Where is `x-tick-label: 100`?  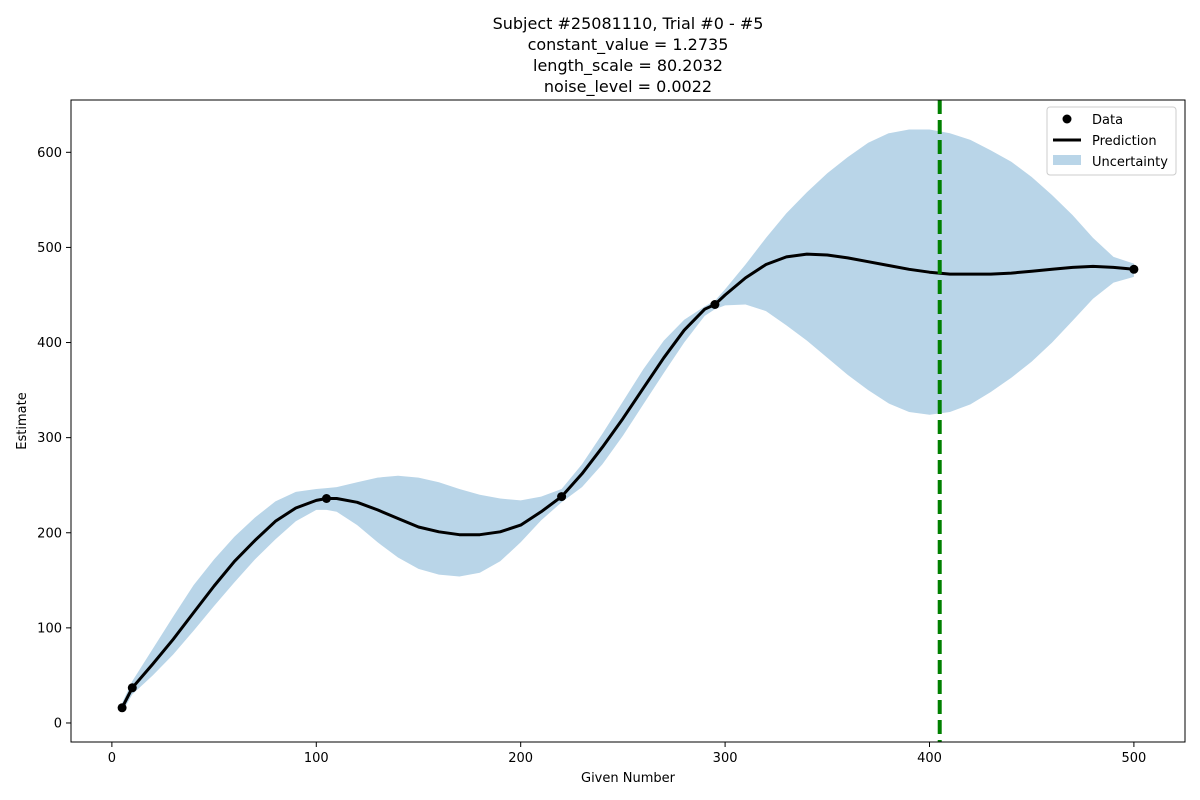 x-tick-label: 100 is located at coordinates (316, 758).